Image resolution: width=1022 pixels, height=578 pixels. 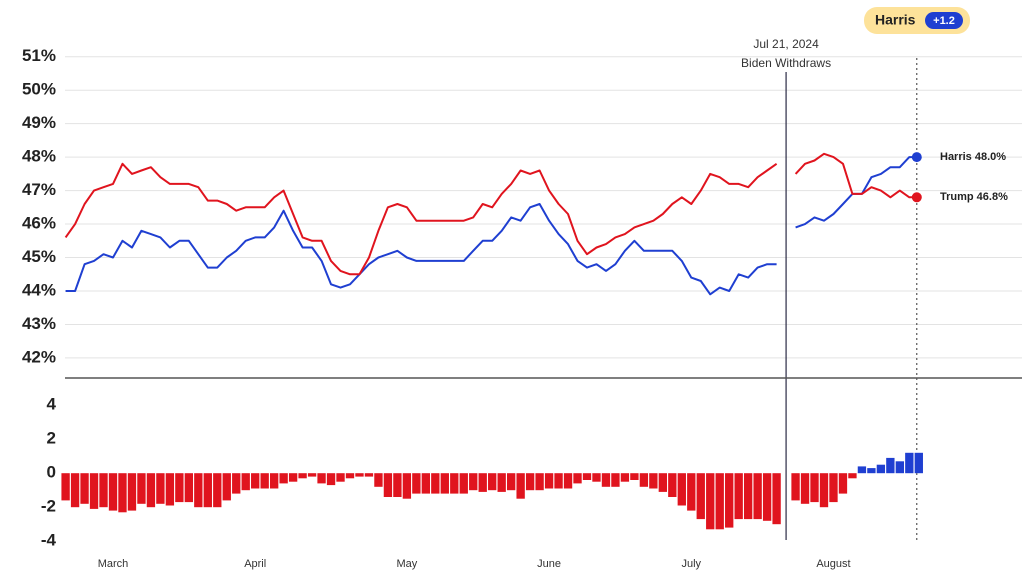 I want to click on y-tick-label: 50%, so click(x=39, y=89).